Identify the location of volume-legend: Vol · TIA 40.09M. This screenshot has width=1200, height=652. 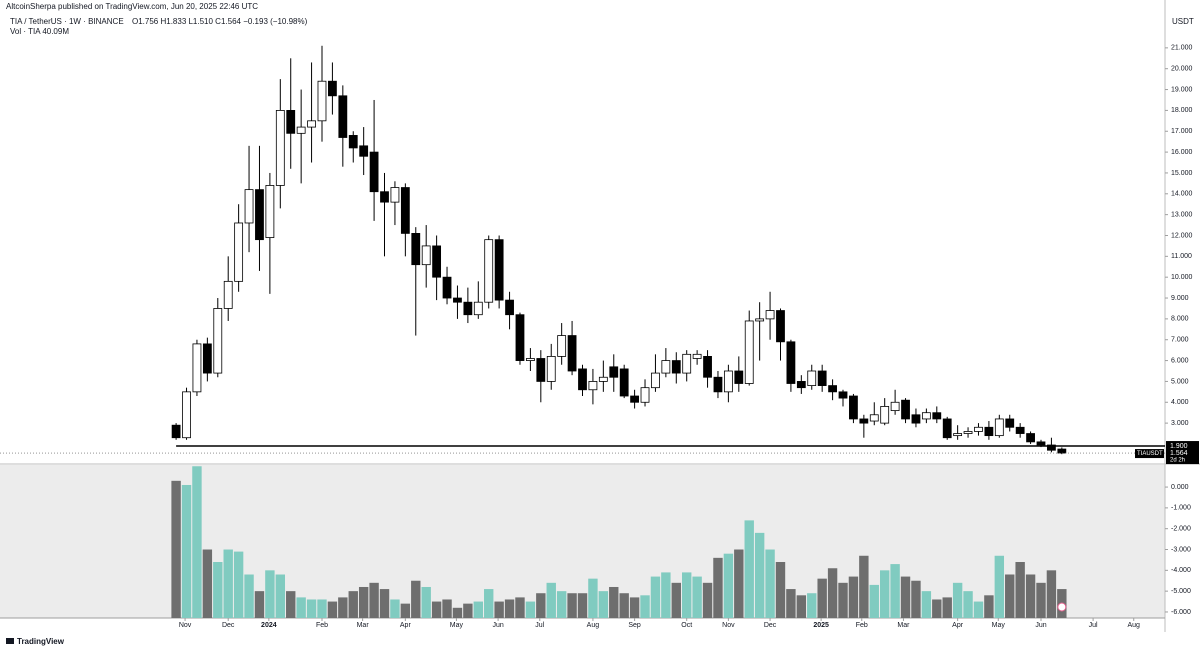
(39, 31).